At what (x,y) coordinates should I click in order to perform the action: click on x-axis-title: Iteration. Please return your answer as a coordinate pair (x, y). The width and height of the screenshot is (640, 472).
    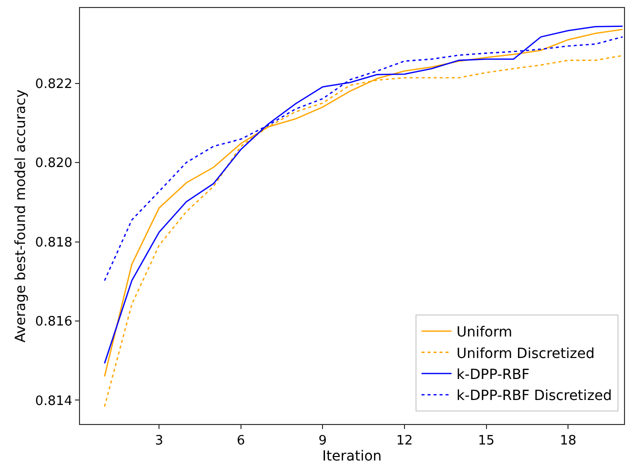
    Looking at the image, I should click on (352, 456).